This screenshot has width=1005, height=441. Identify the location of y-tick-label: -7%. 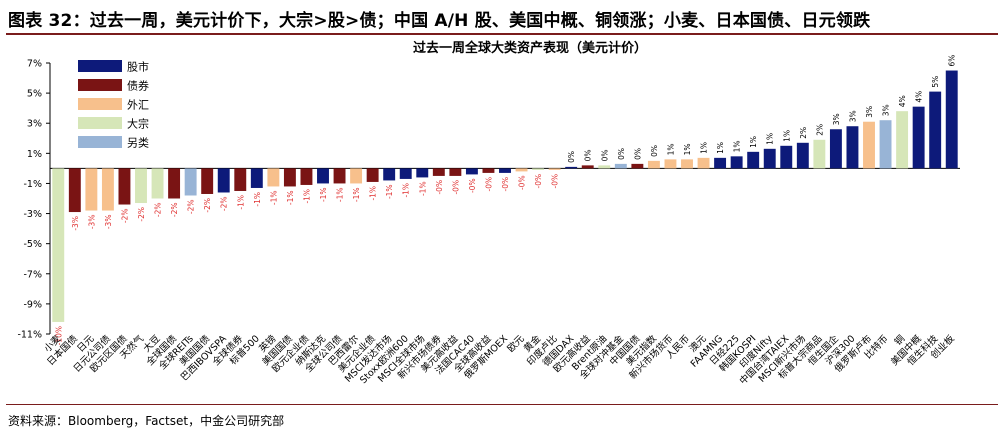
(33, 274).